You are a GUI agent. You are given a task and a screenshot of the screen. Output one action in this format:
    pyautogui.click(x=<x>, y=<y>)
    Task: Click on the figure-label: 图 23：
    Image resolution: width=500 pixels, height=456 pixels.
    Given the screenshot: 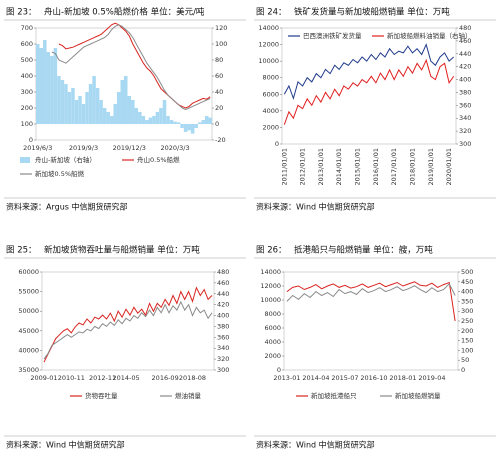 What is the action you would take?
    pyautogui.click(x=21, y=13)
    